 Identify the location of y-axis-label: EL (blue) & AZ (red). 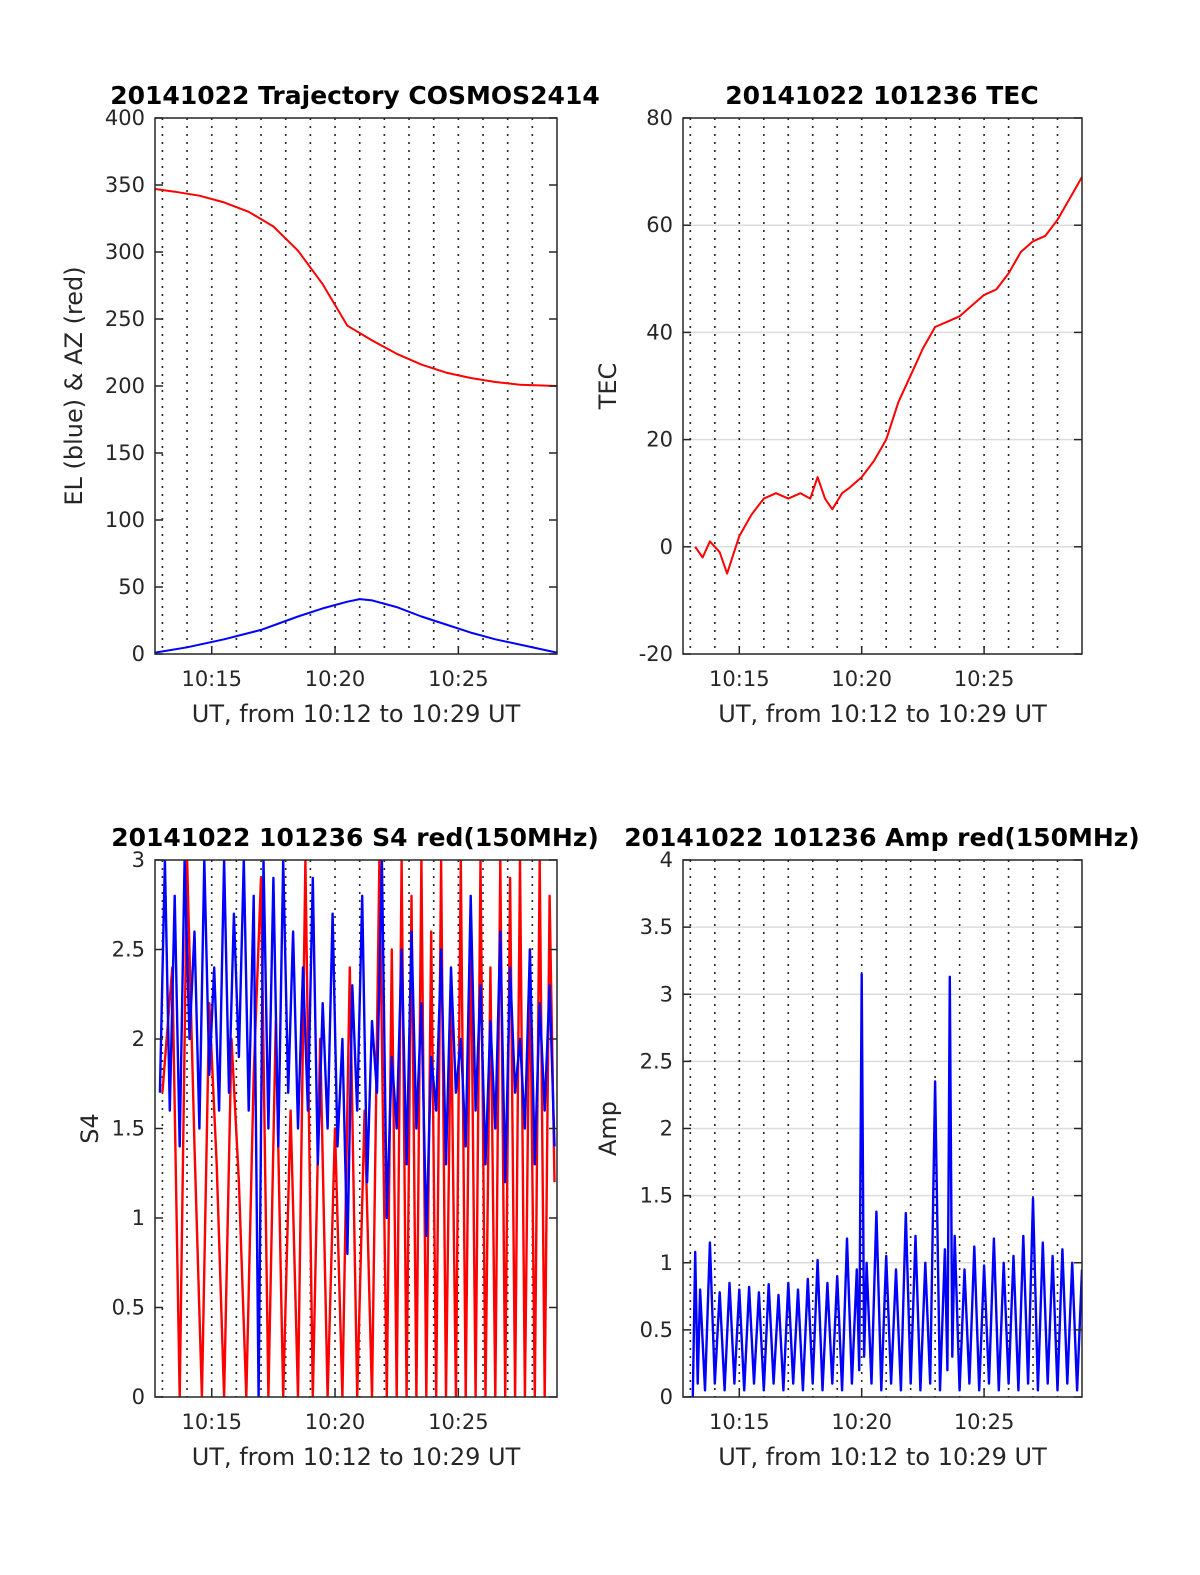
(74, 385).